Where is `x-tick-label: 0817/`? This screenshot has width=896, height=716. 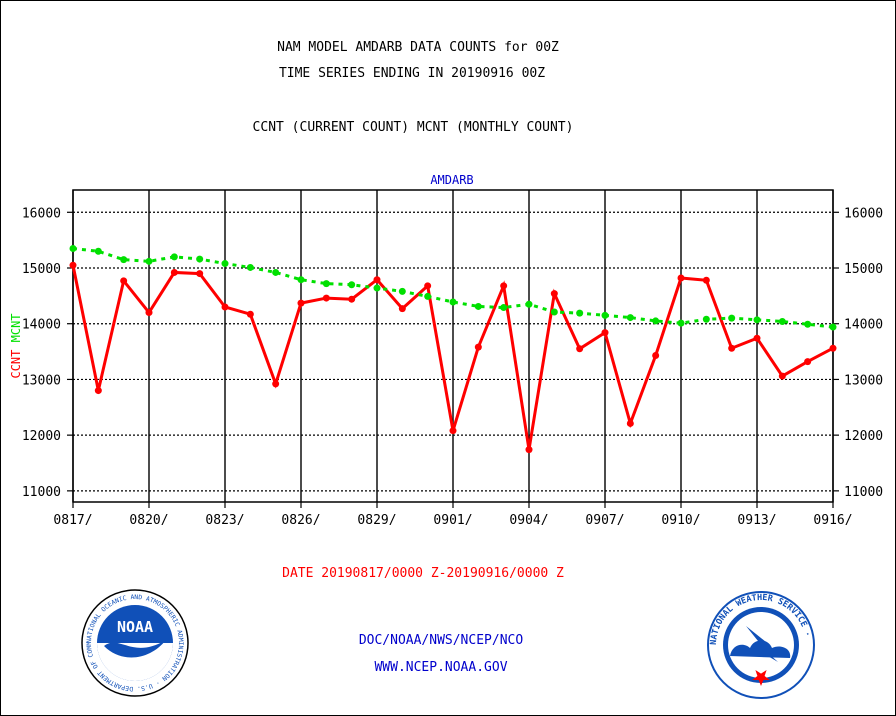 x-tick-label: 0817/ is located at coordinates (72, 520).